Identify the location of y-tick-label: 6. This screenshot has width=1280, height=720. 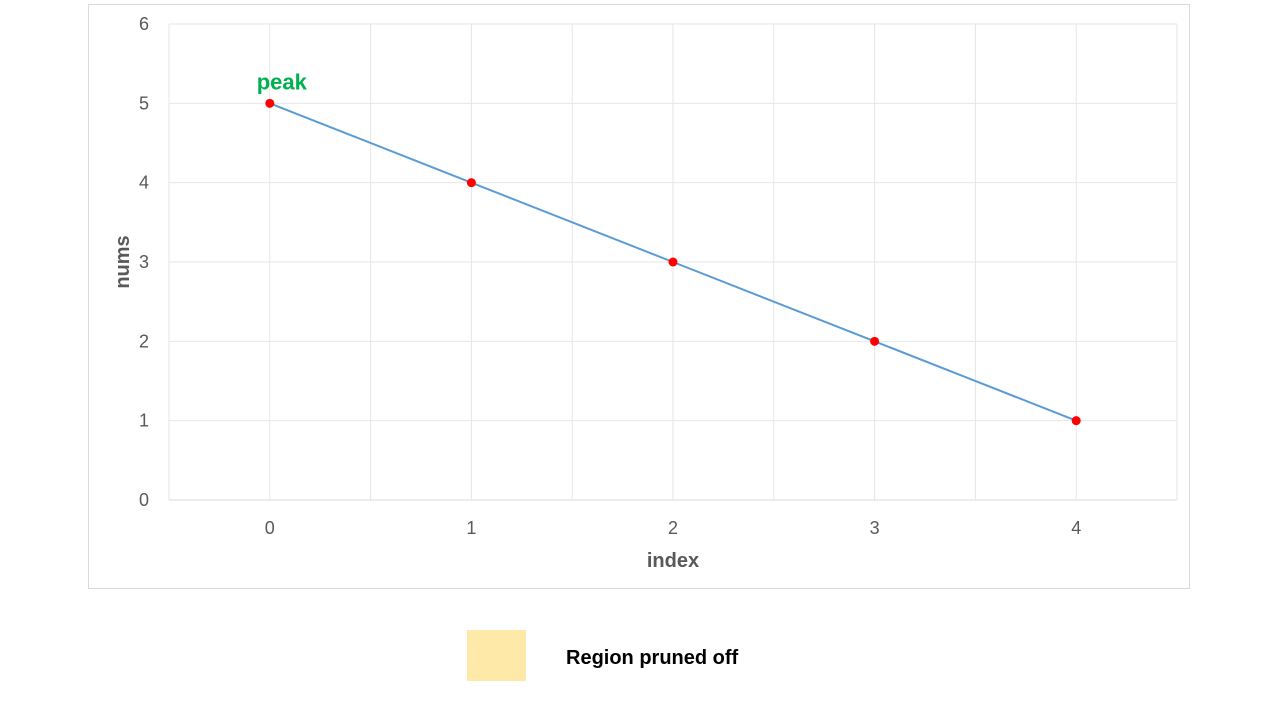
(144, 24).